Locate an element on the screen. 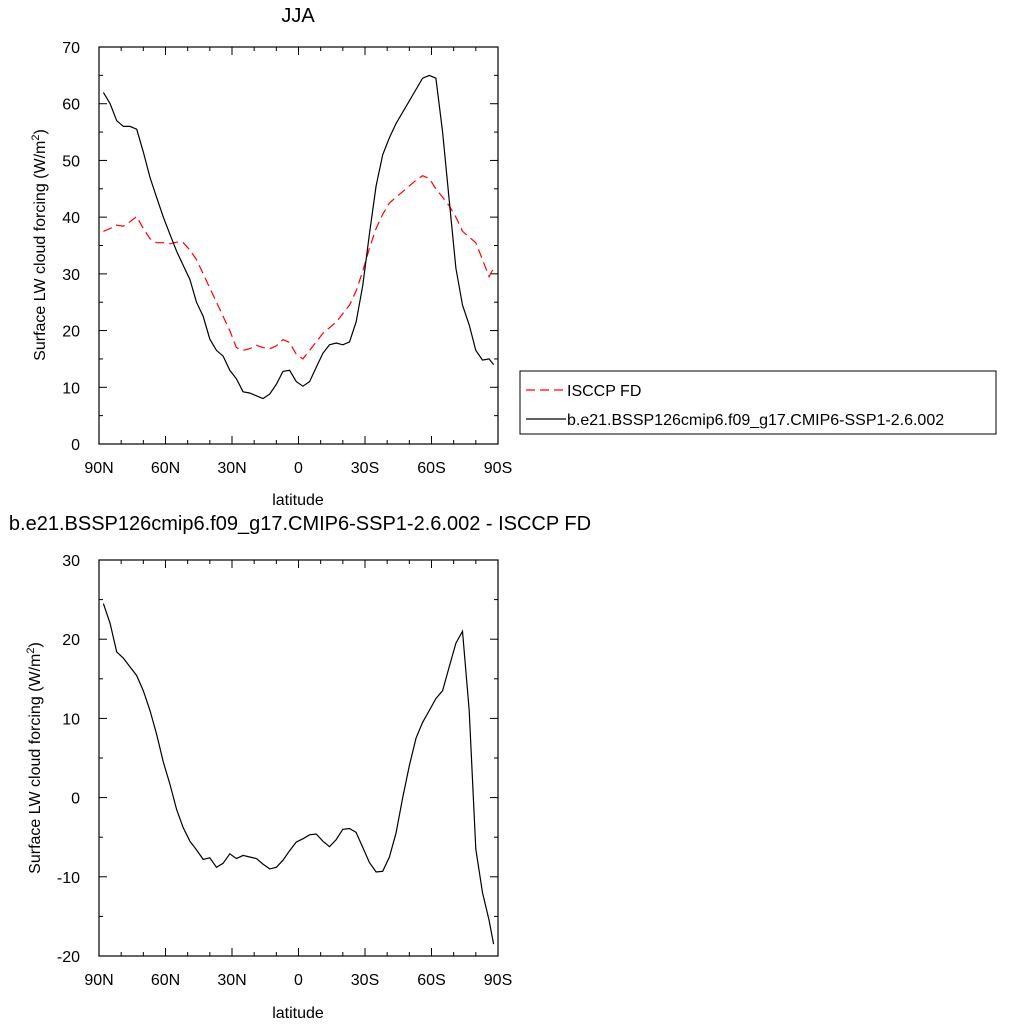 This screenshot has width=1024, height=1024. jja-lines is located at coordinates (298, 237).